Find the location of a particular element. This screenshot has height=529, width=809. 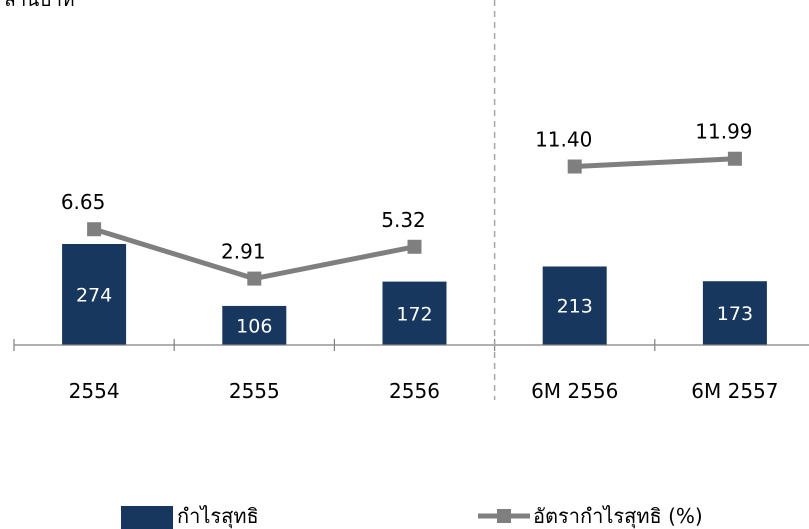

margin-value-label: 5.32 is located at coordinates (403, 220).